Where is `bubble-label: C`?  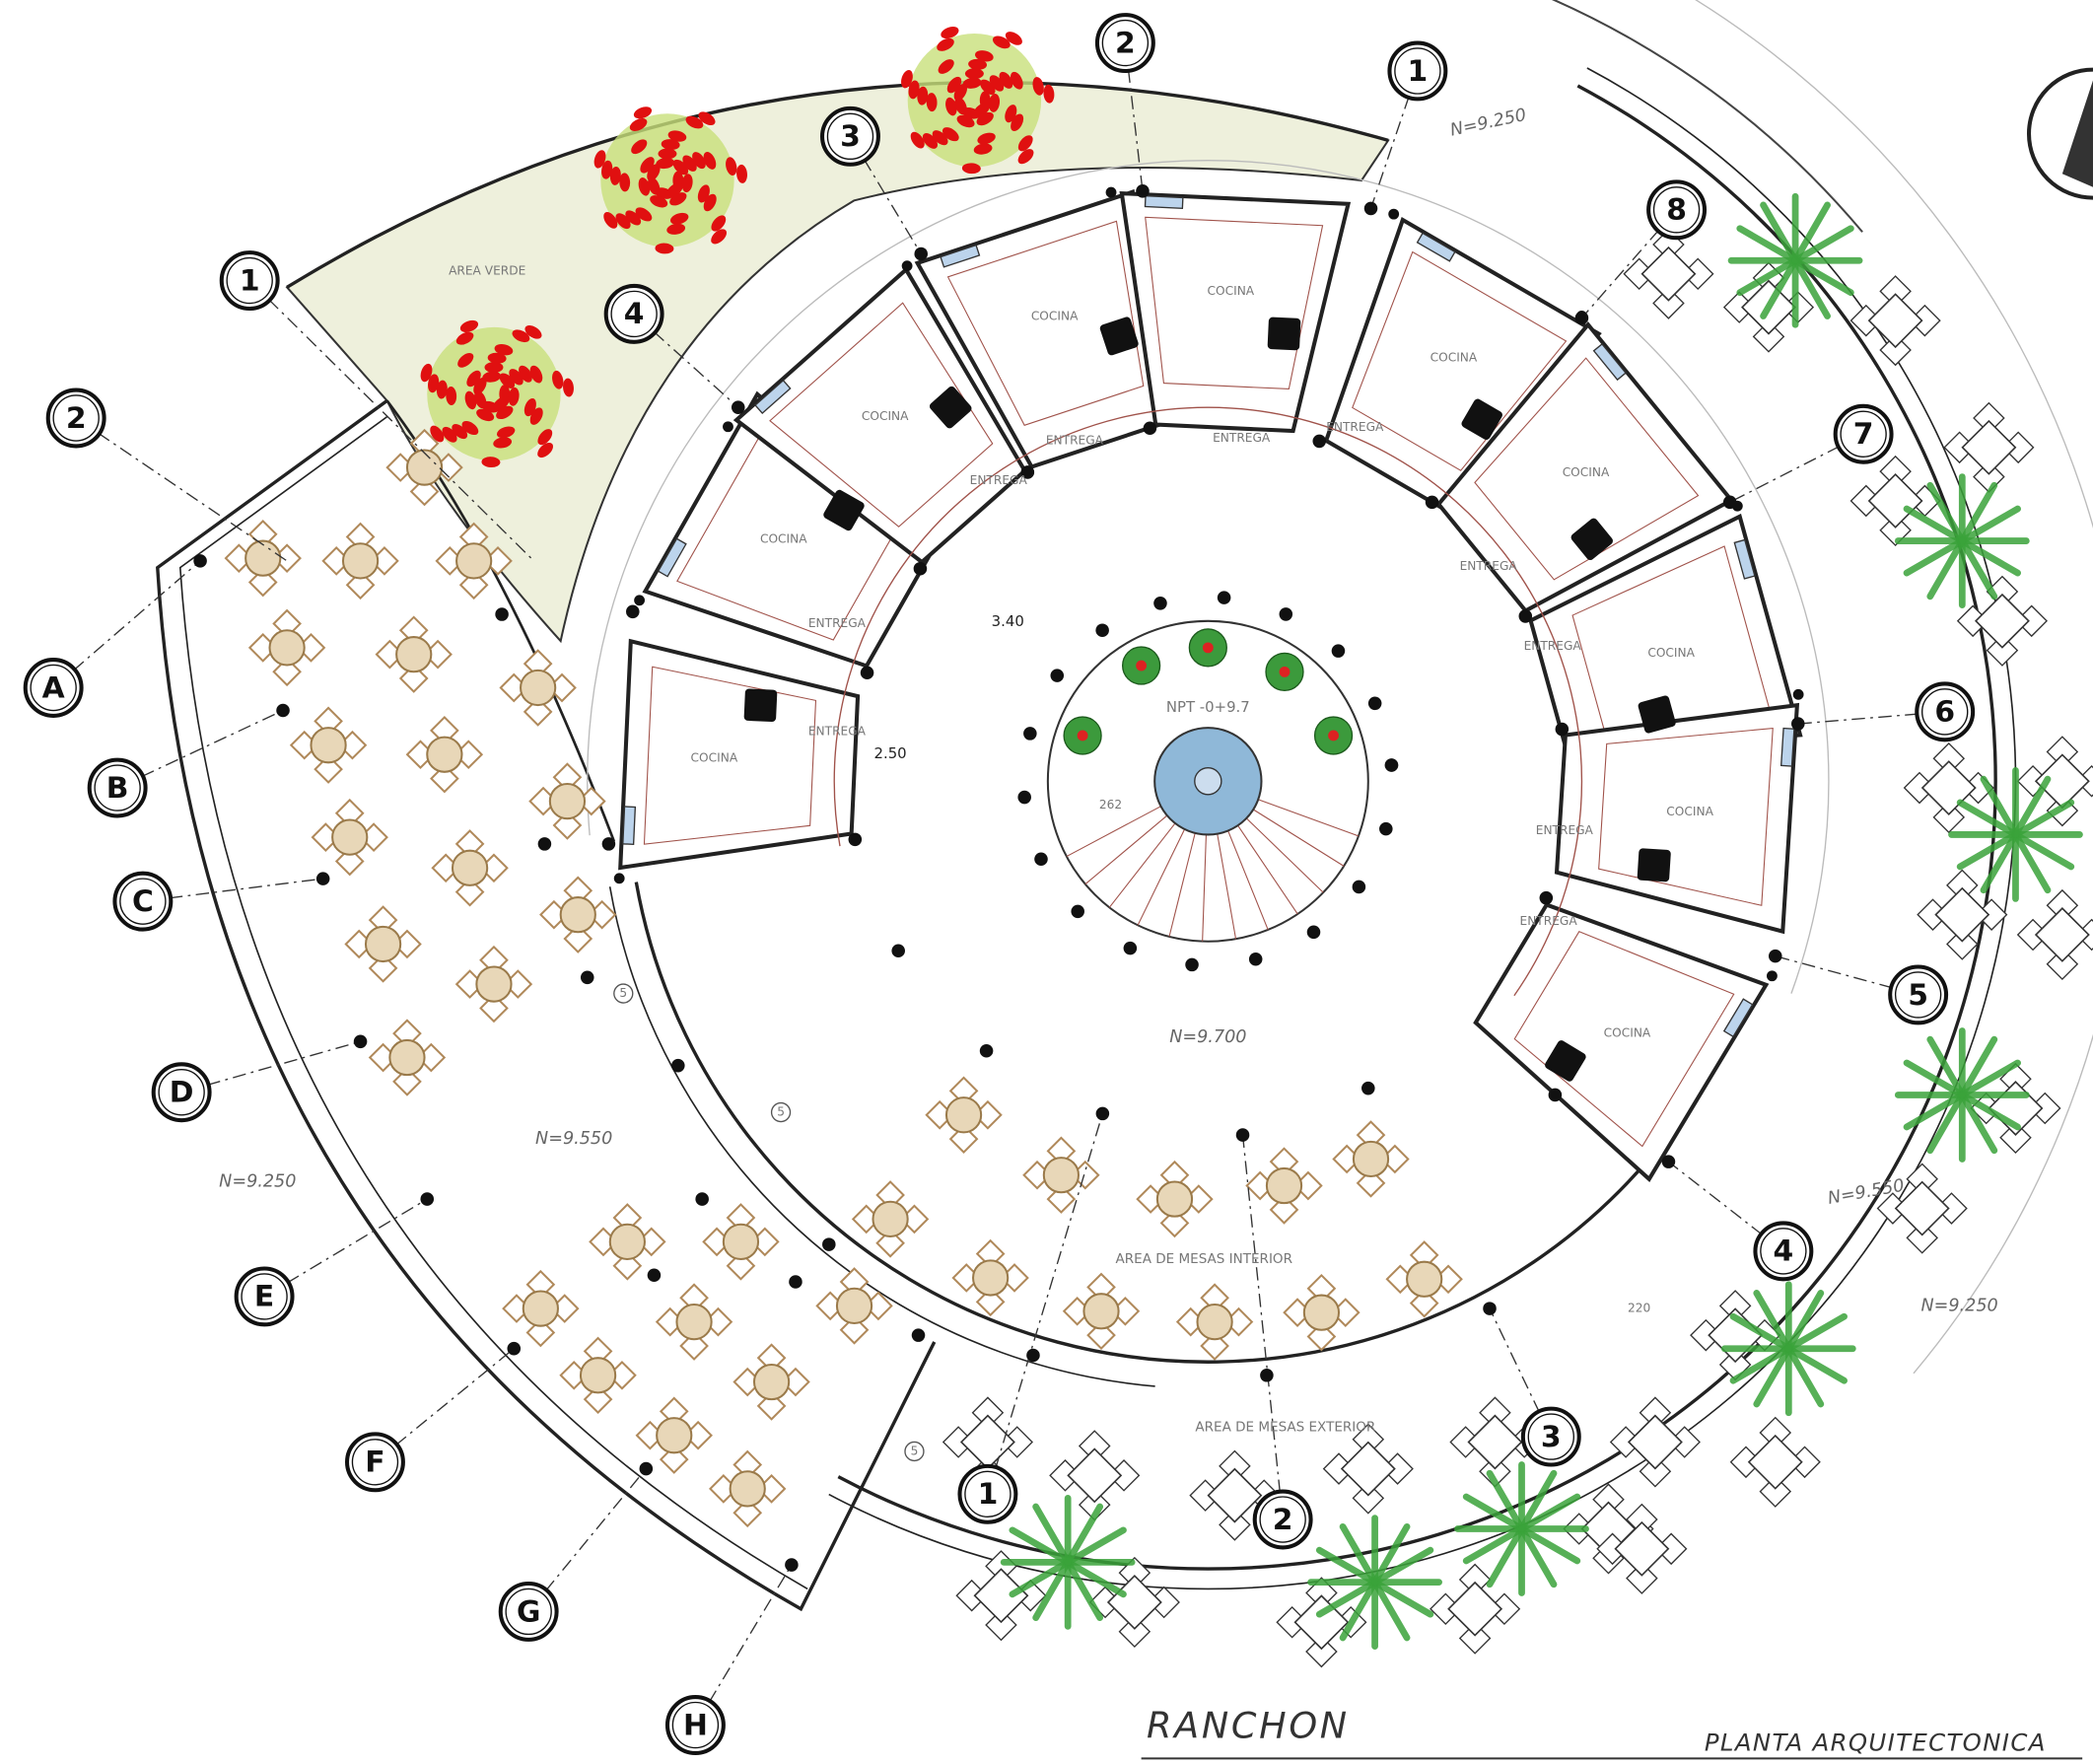 bubble-label: C is located at coordinates (143, 902).